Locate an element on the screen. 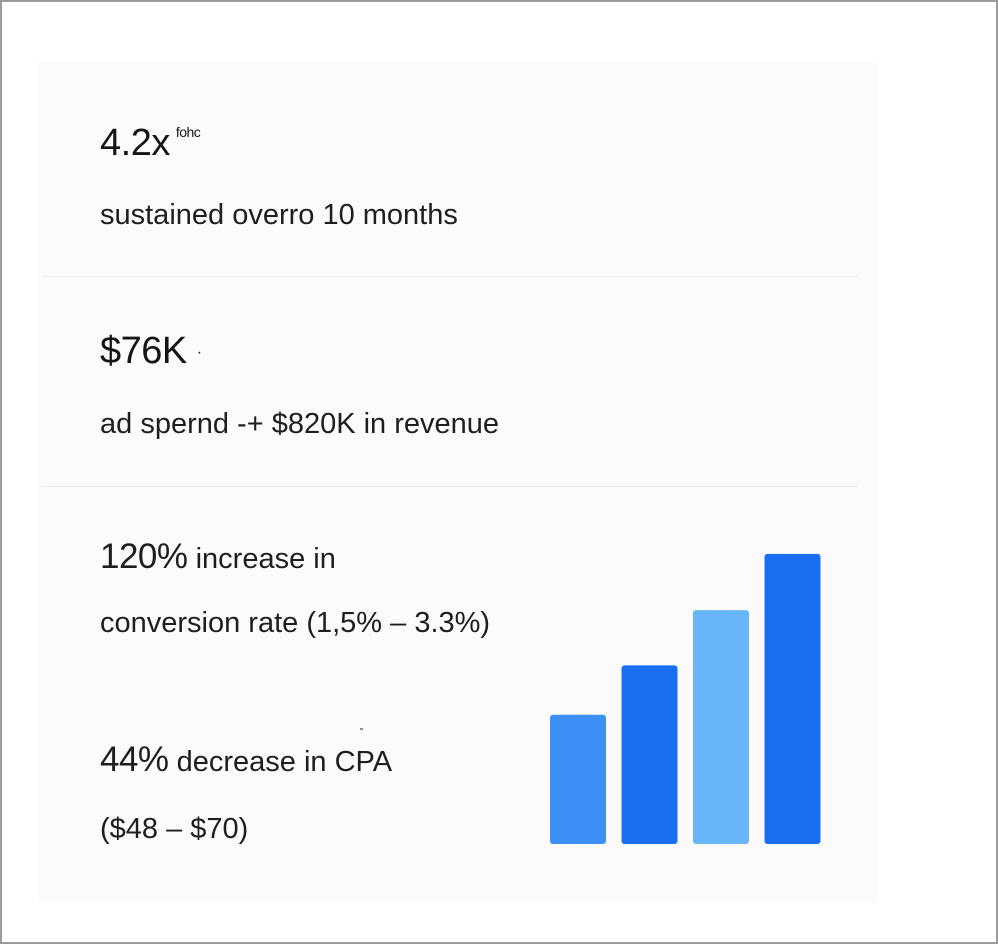  roas-superscript: fohc is located at coordinates (188, 132).